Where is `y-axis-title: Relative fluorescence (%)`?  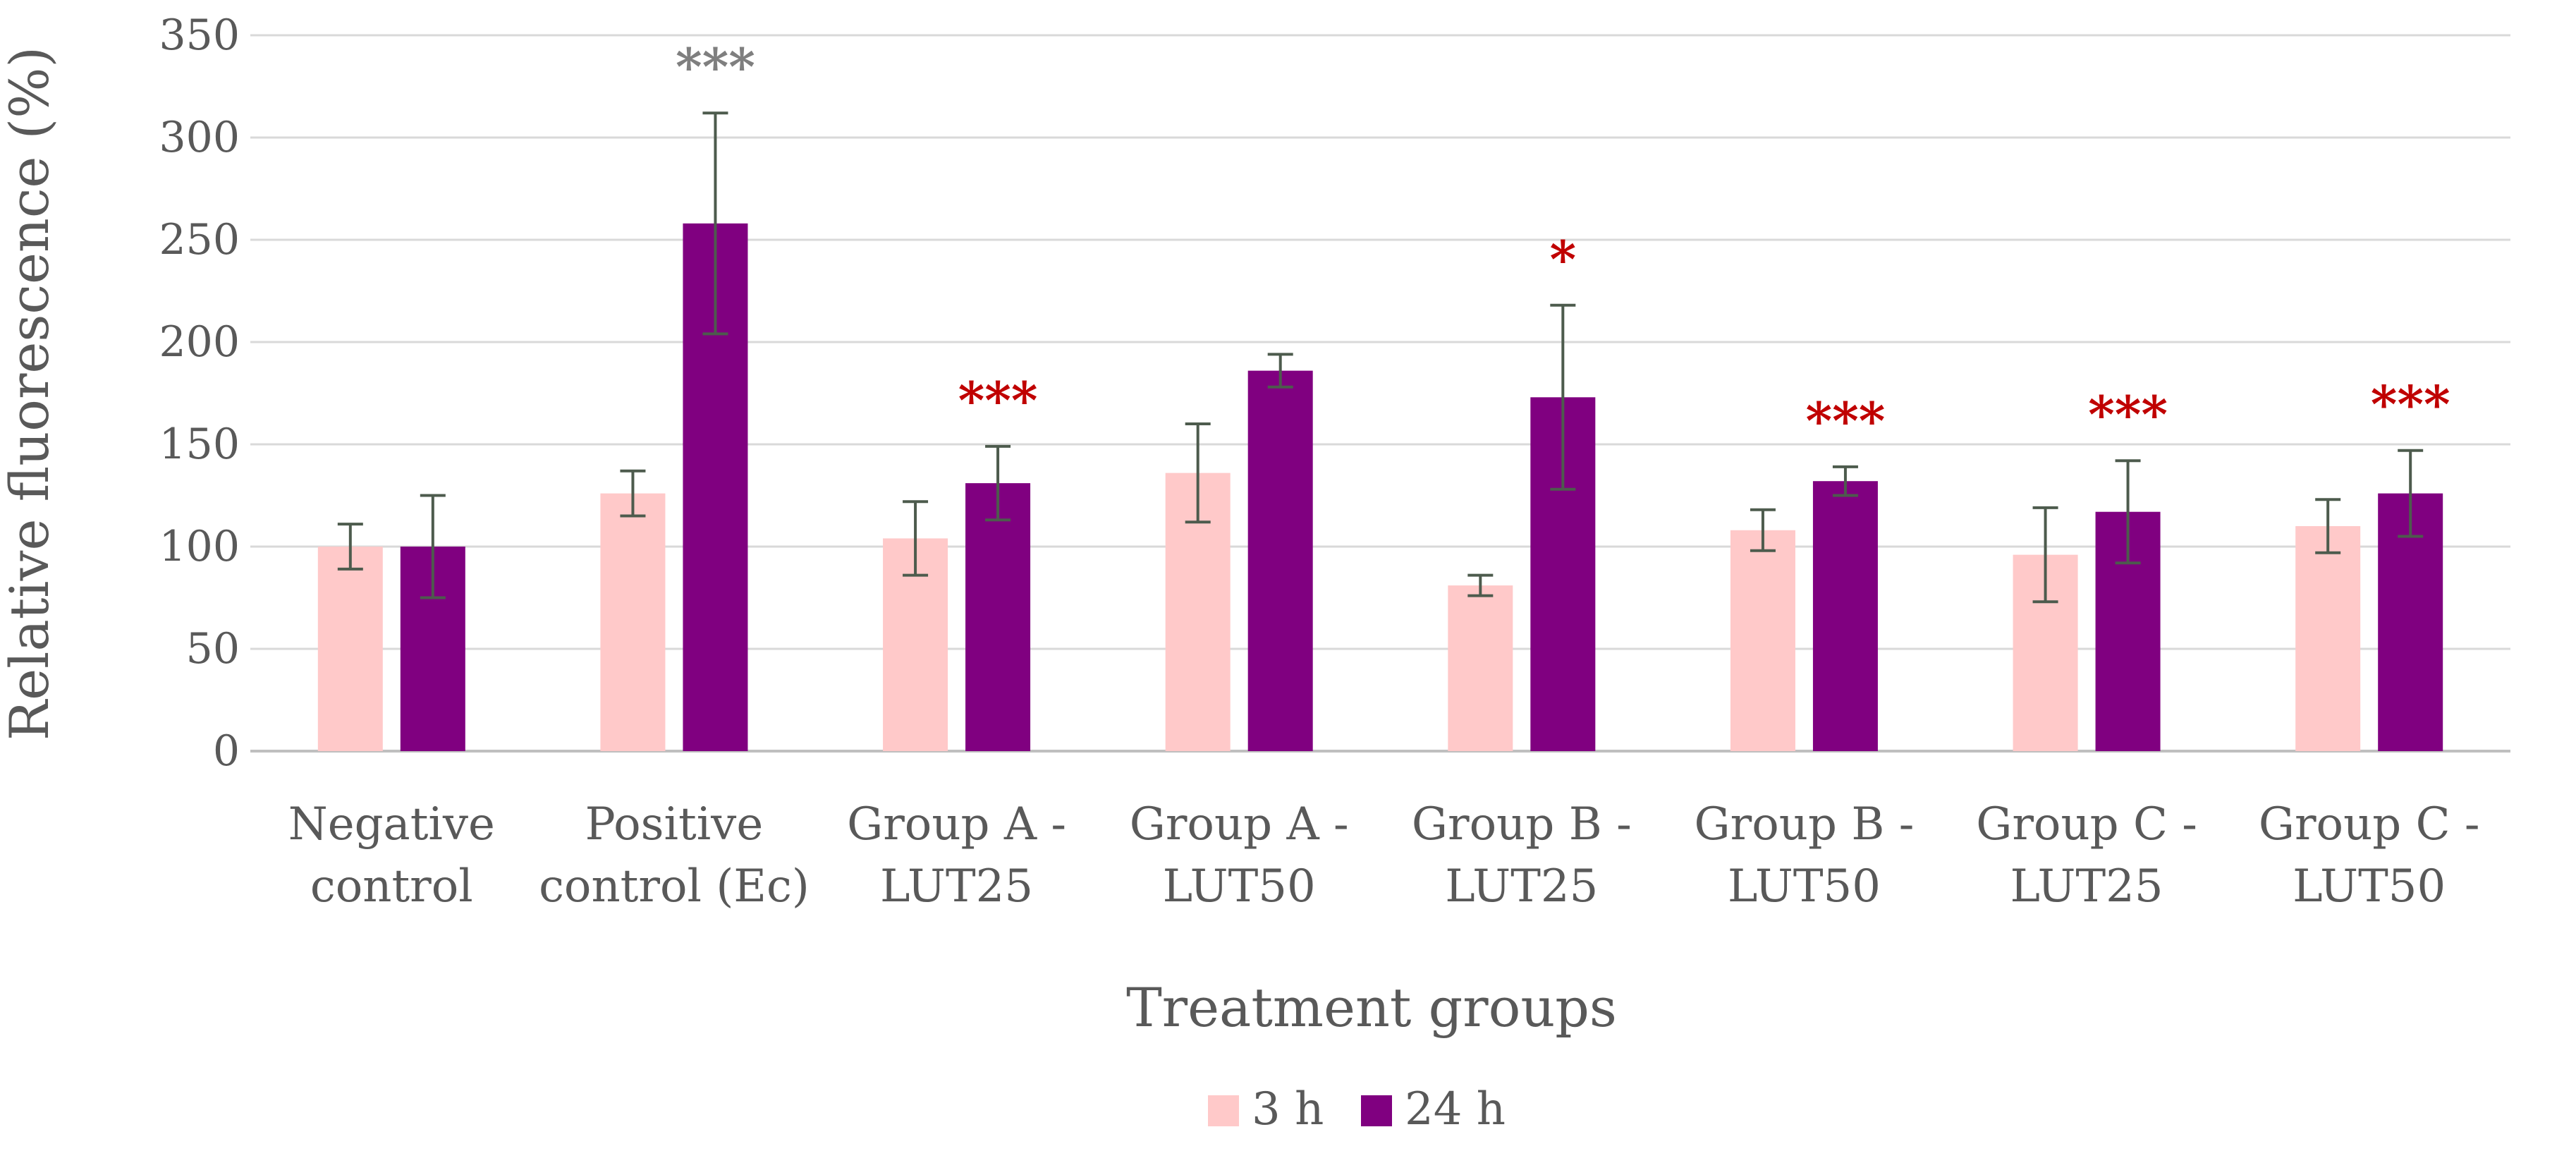
y-axis-title: Relative fluorescence (%) is located at coordinates (31, 394).